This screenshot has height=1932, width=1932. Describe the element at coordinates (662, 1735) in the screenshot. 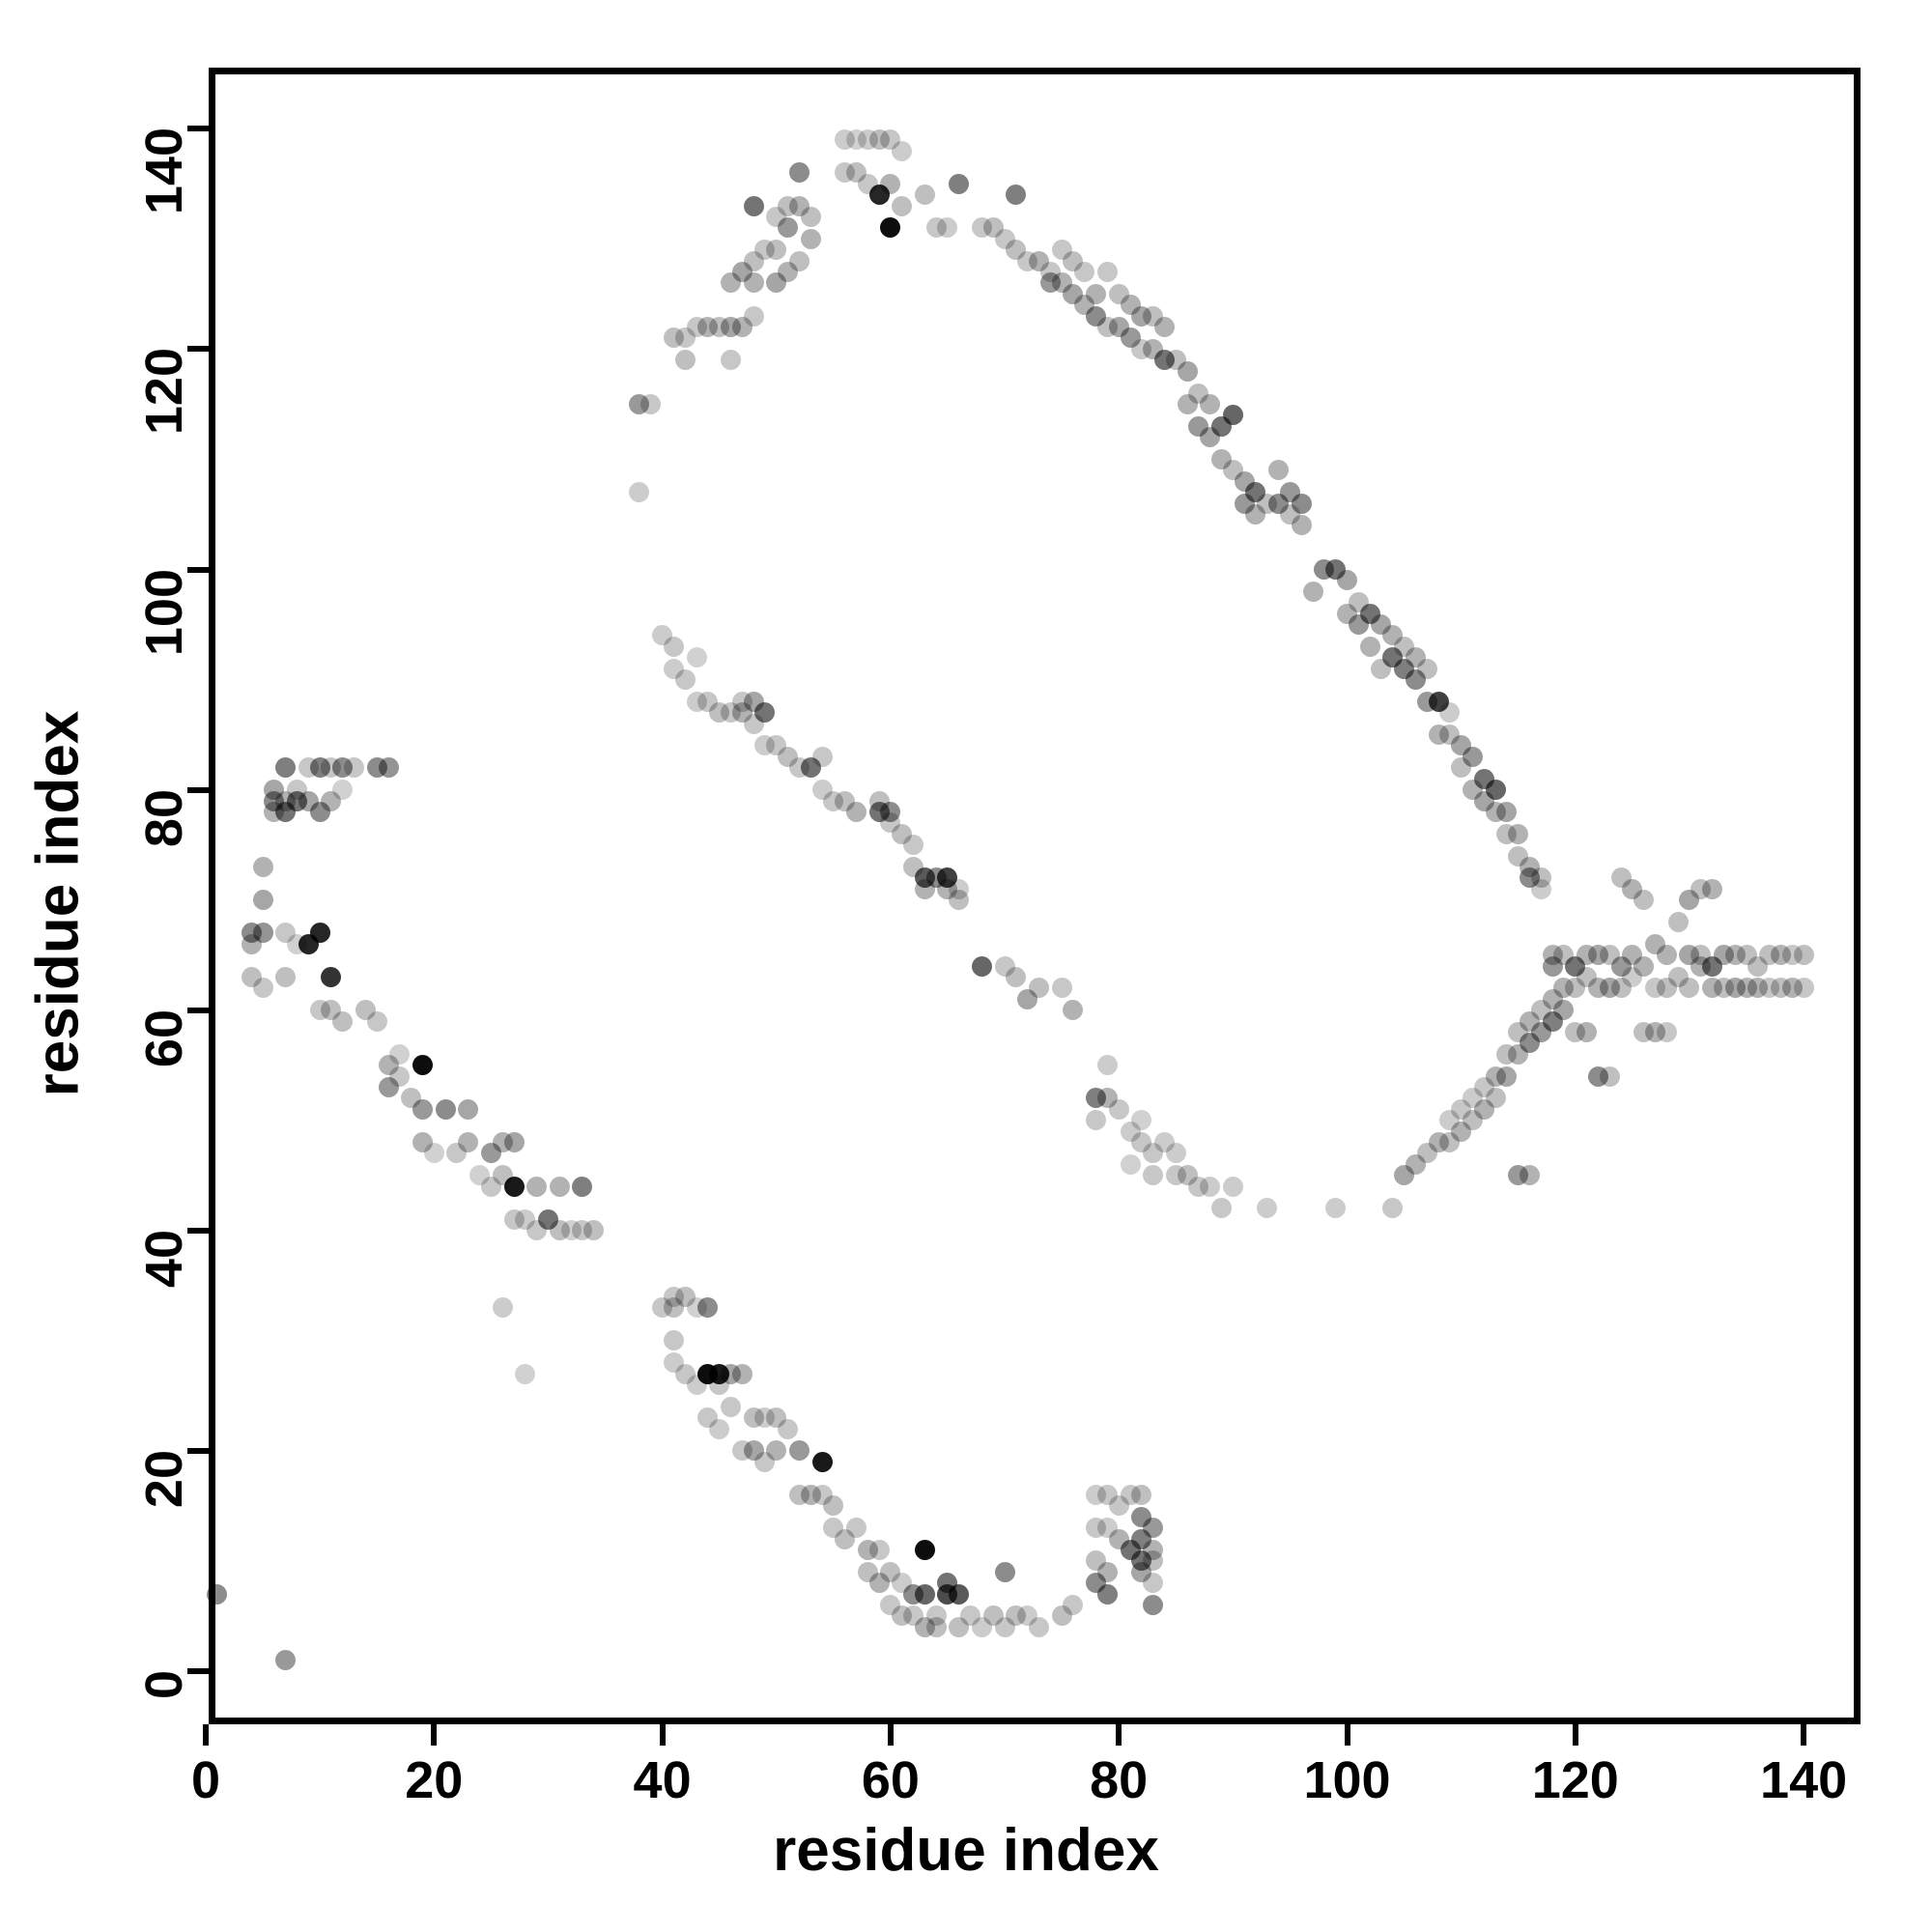

I see `x-axis-tick` at that location.